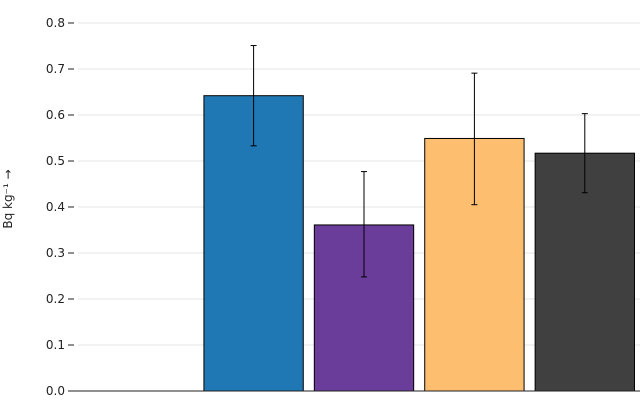 This screenshot has width=640, height=400. I want to click on y-tick-label: 0.8, so click(55, 23).